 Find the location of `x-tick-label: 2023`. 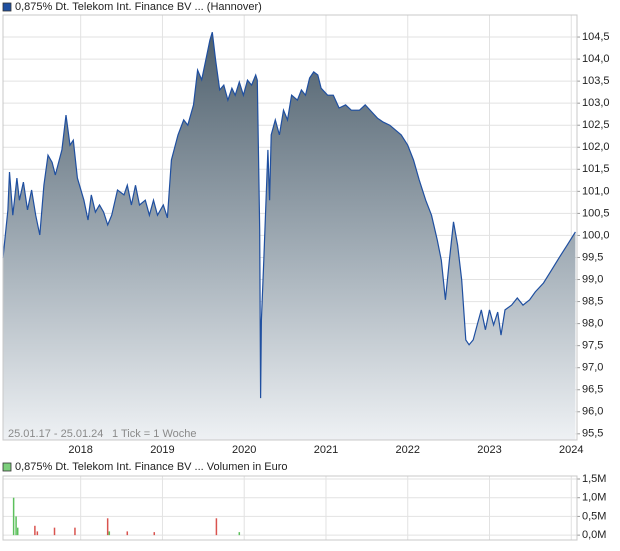

x-tick-label: 2023 is located at coordinates (489, 450).